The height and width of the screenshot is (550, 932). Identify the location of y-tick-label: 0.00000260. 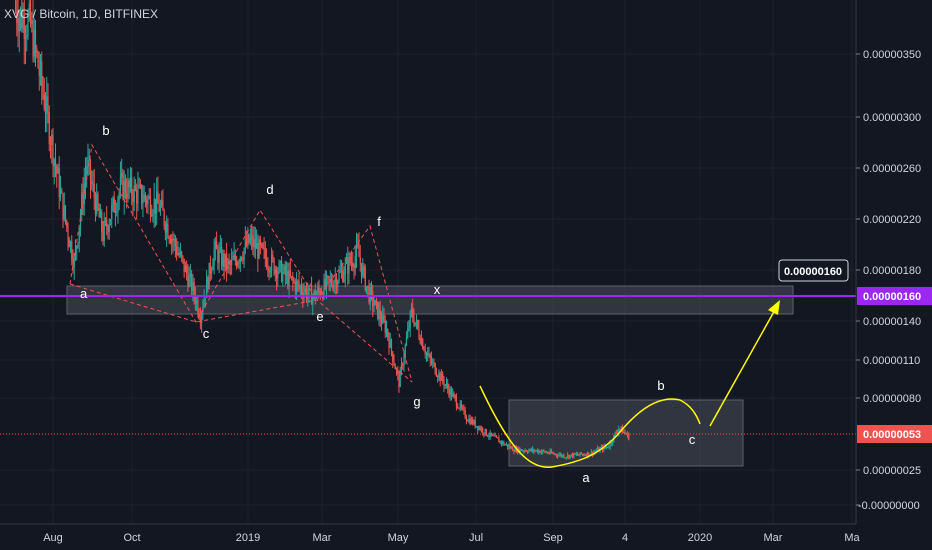
(892, 169).